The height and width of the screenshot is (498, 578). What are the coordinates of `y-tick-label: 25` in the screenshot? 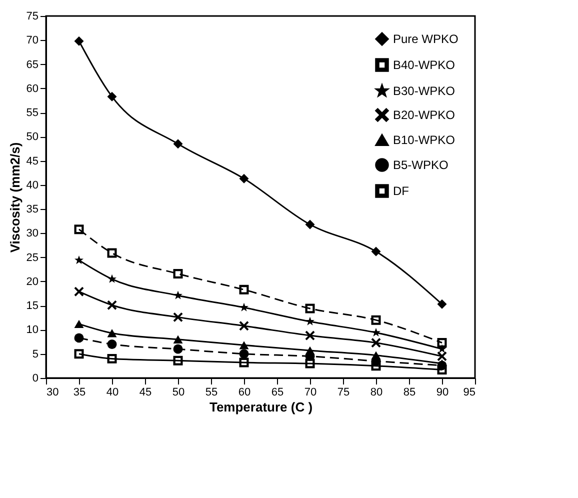 It's located at (32, 258).